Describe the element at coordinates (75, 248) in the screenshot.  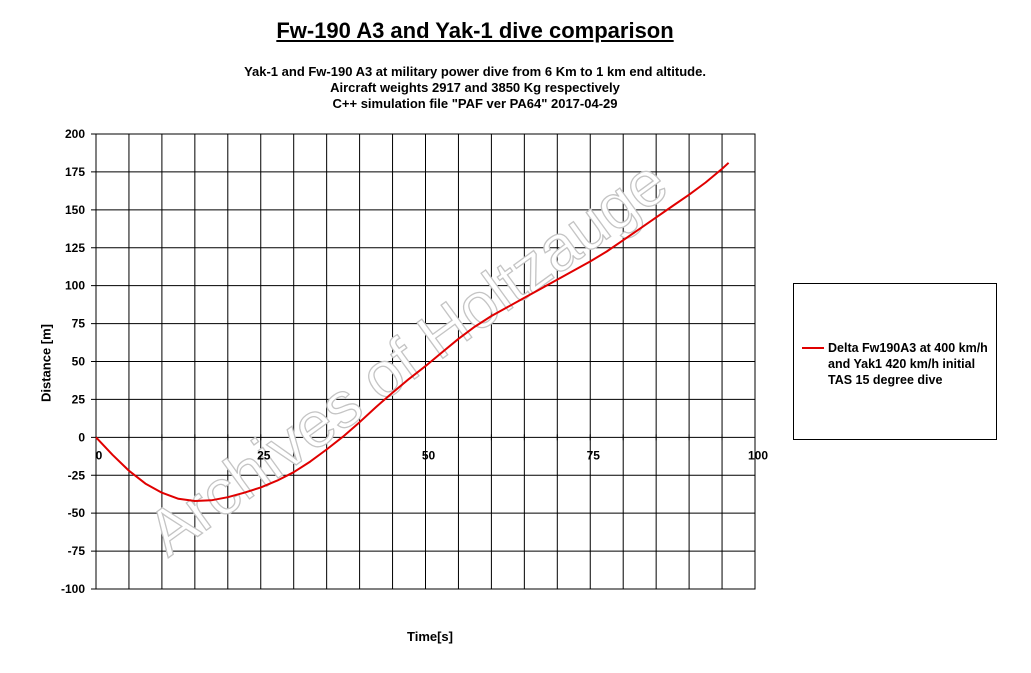
I see `y-tick-label: 125` at that location.